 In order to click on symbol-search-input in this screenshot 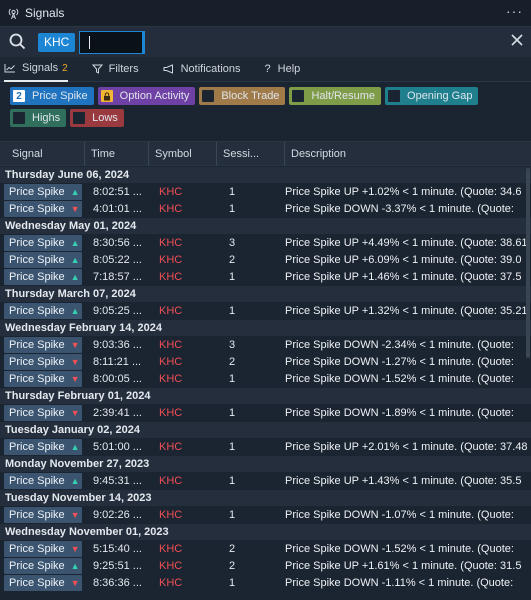, I will do `click(112, 42)`.